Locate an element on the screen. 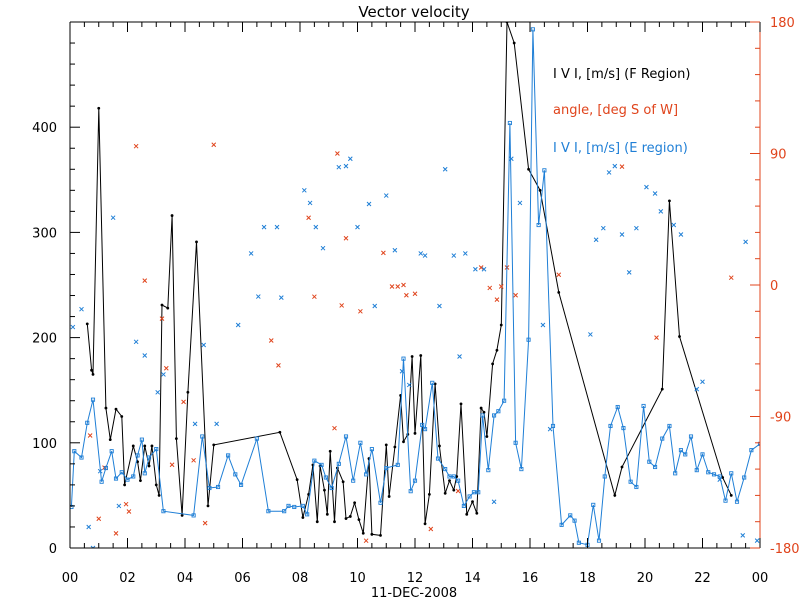 This screenshot has width=800, height=600. x-tick-label: 16 is located at coordinates (530, 578).